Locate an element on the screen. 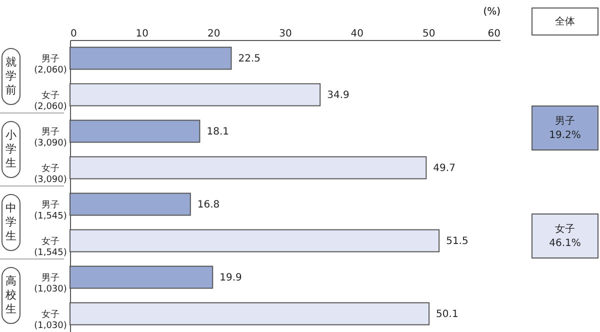  y-tick-label: 男子 (3,090) is located at coordinates (50, 137).